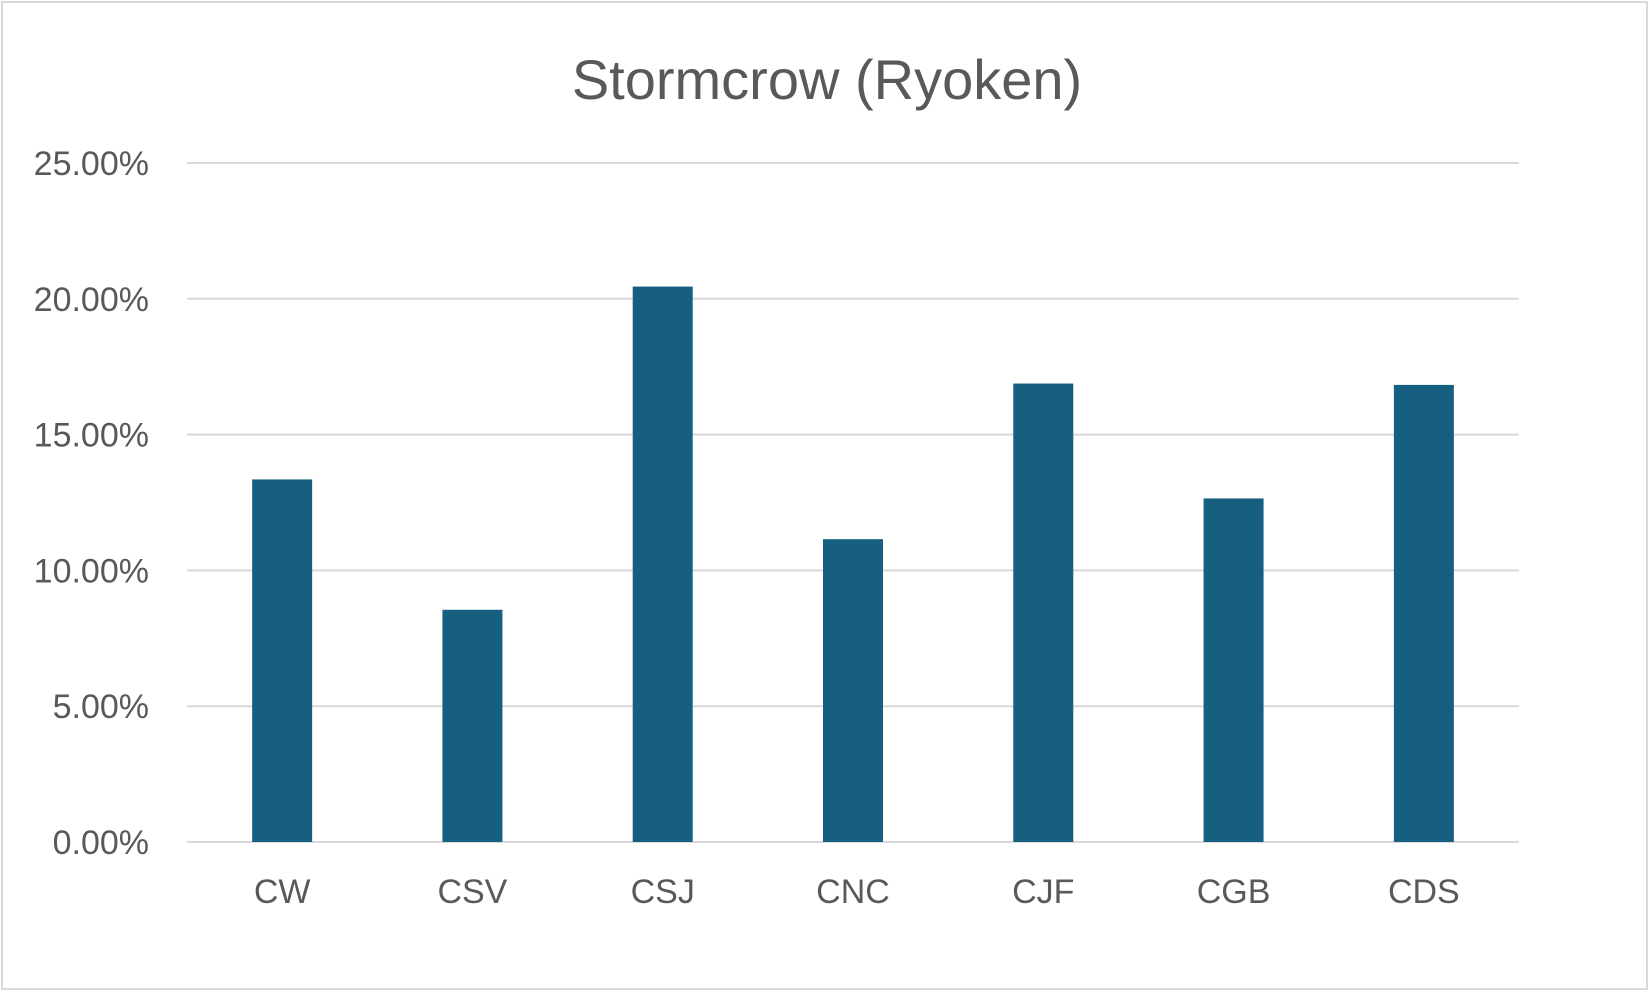 The image size is (1651, 997). I want to click on x-tick-label-cds: CDS, so click(1424, 892).